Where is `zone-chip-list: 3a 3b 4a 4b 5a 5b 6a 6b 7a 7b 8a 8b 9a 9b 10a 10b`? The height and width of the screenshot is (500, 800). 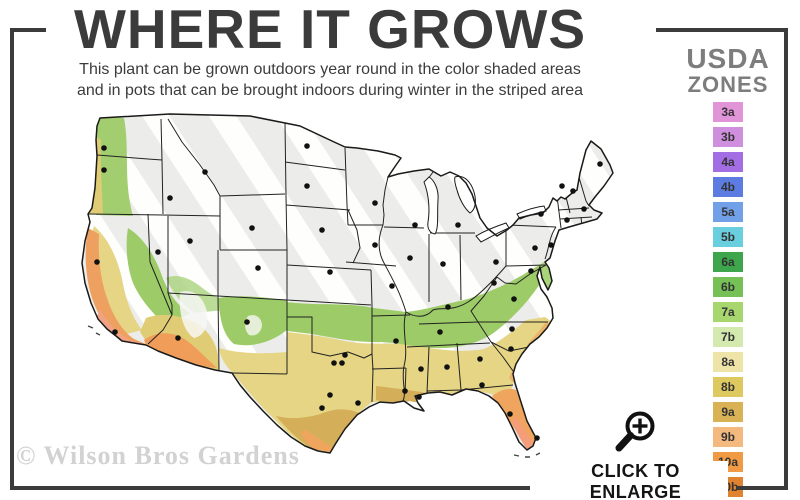 zone-chip-list: 3a 3b 4a 4b 5a 5b 6a 6b 7a 7b 8a 8b 9a 9b 10a 10b is located at coordinates (728, 299).